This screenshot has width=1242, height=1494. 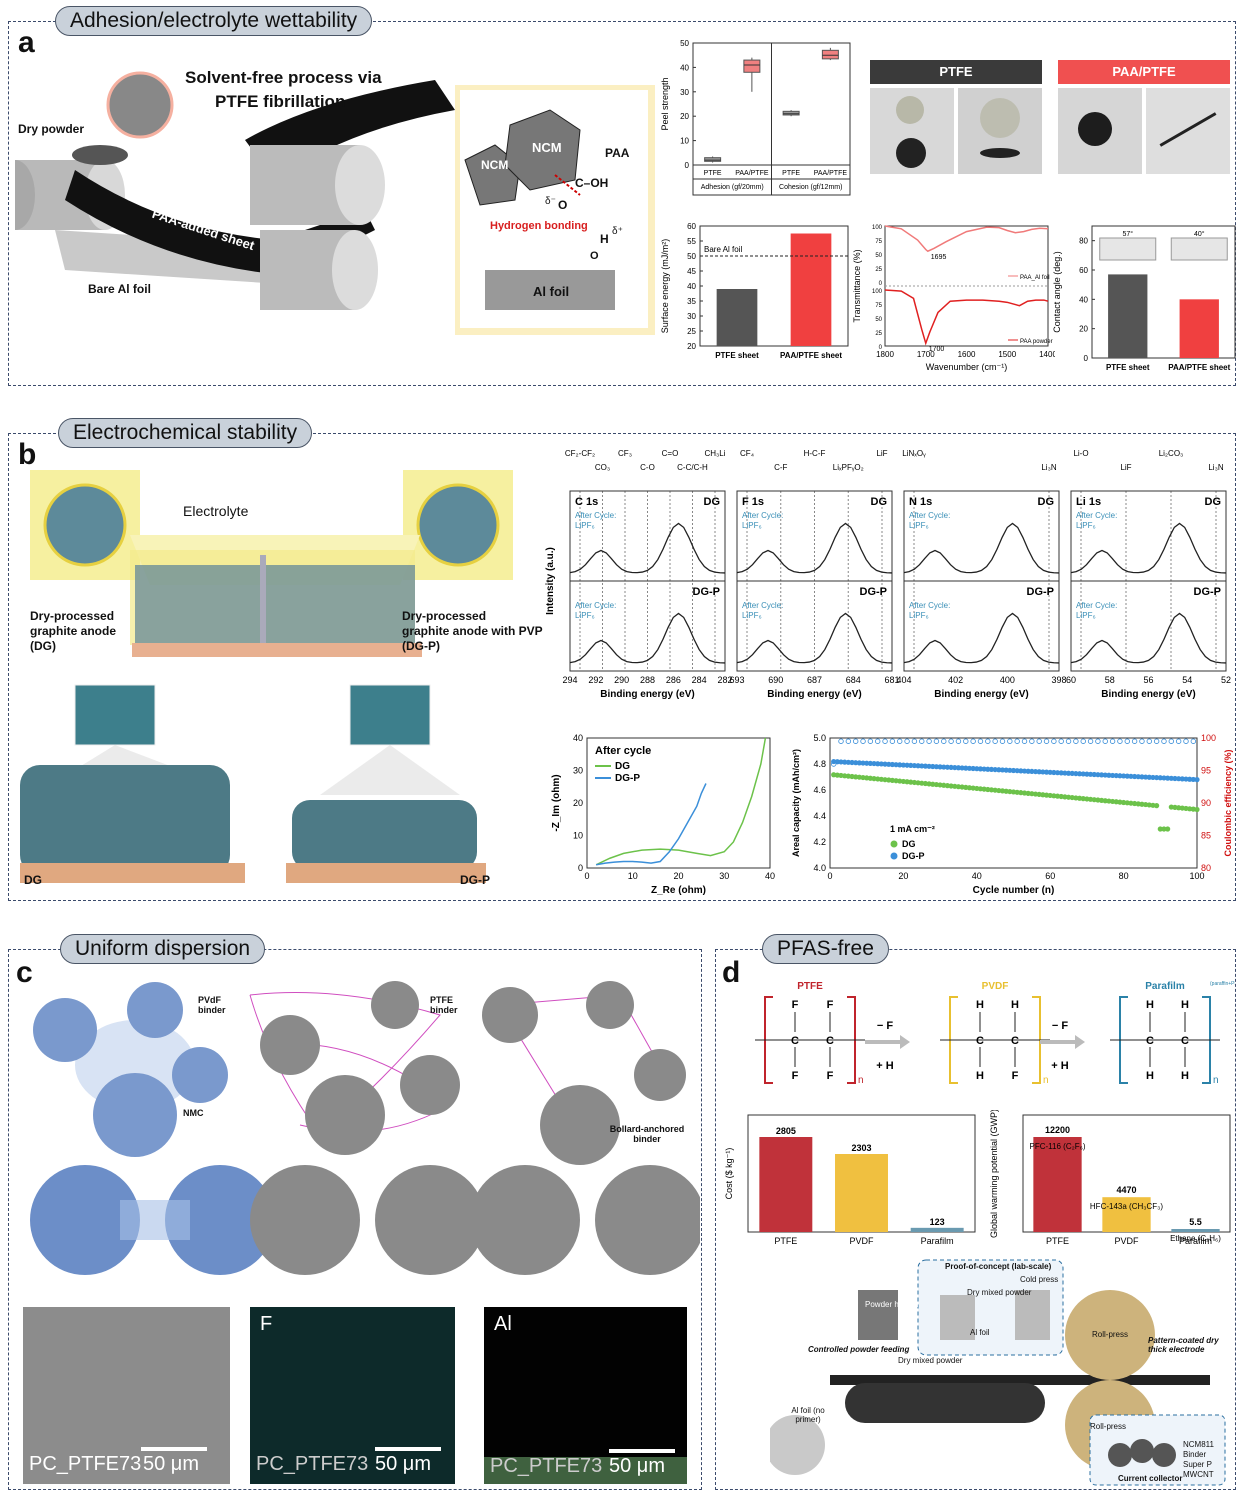 I want to click on peak-assignment-label: C-F, so click(x=780, y=467).